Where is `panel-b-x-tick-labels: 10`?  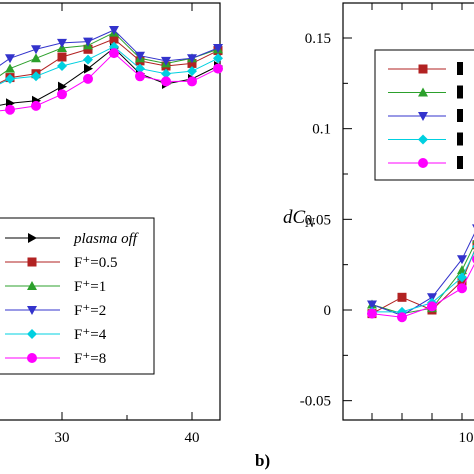
panel-b-x-tick-labels: 10 is located at coordinates (466, 438).